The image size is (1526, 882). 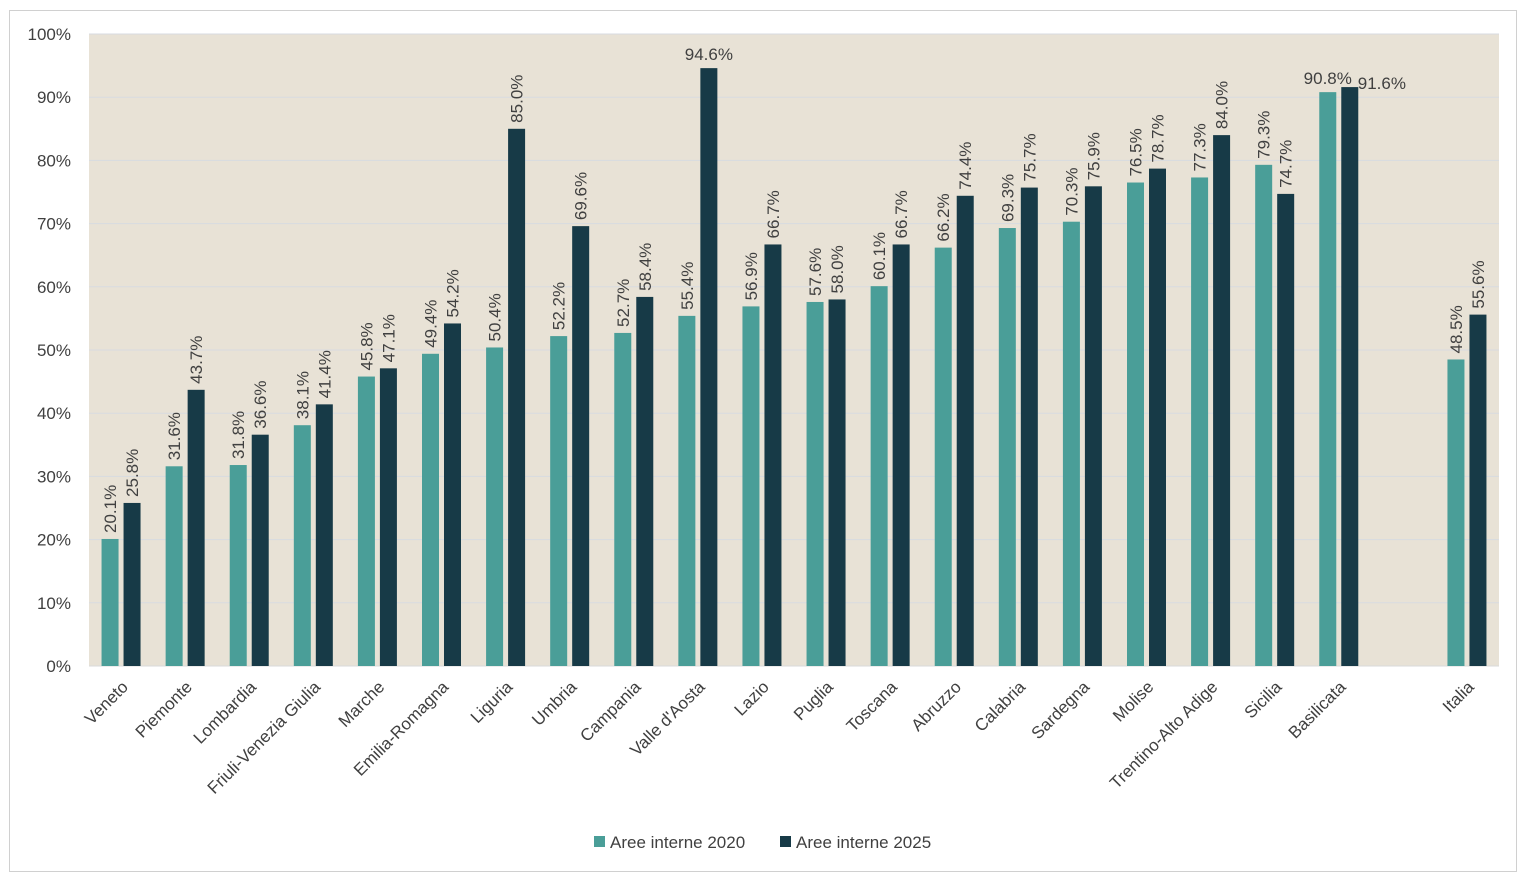 What do you see at coordinates (362, 704) in the screenshot?
I see `x-category-label: Marche` at bounding box center [362, 704].